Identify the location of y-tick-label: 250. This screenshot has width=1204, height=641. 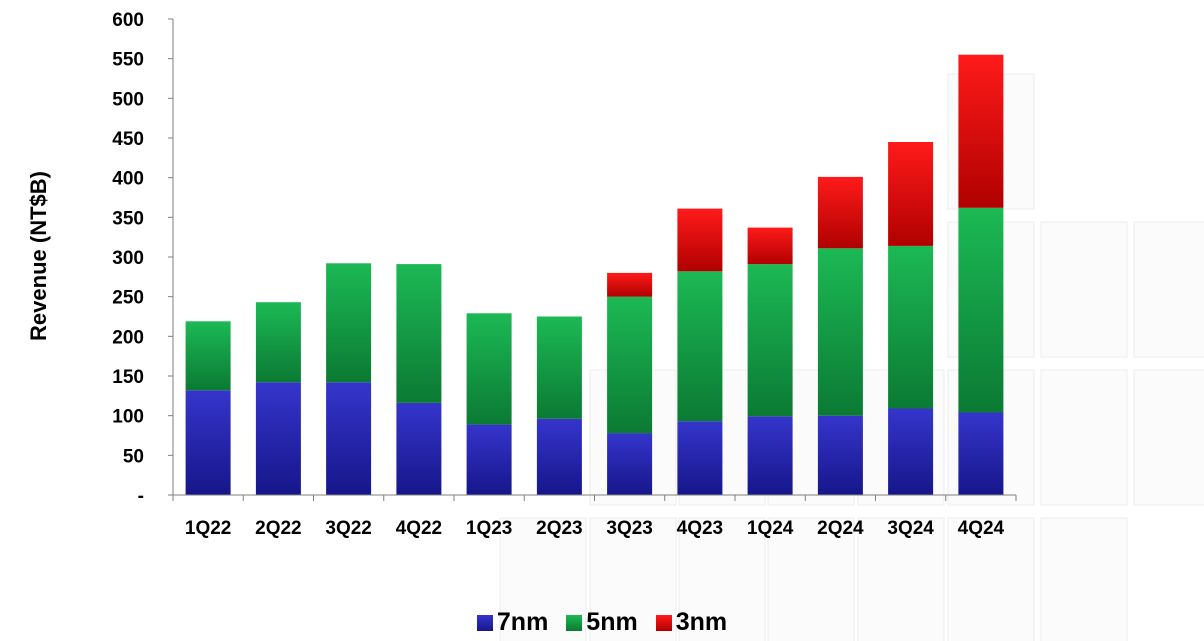
(128, 298).